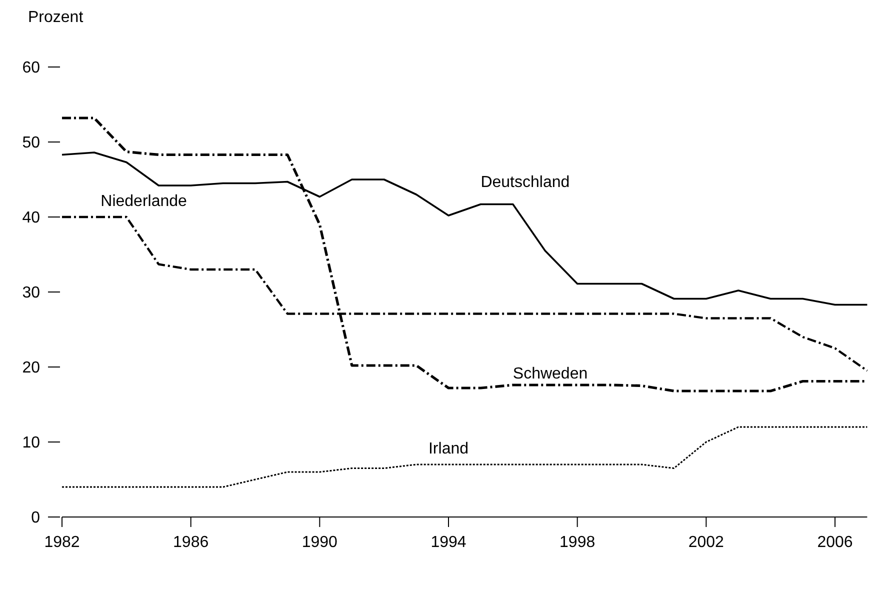 This screenshot has height=590, width=875. I want to click on x-tick-label: 1986, so click(191, 542).